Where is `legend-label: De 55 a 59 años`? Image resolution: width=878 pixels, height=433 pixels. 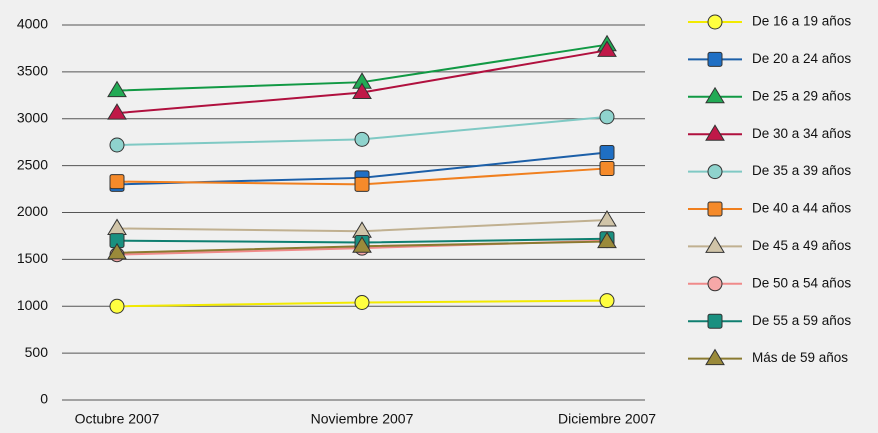
legend-label: De 55 a 59 años is located at coordinates (801, 320).